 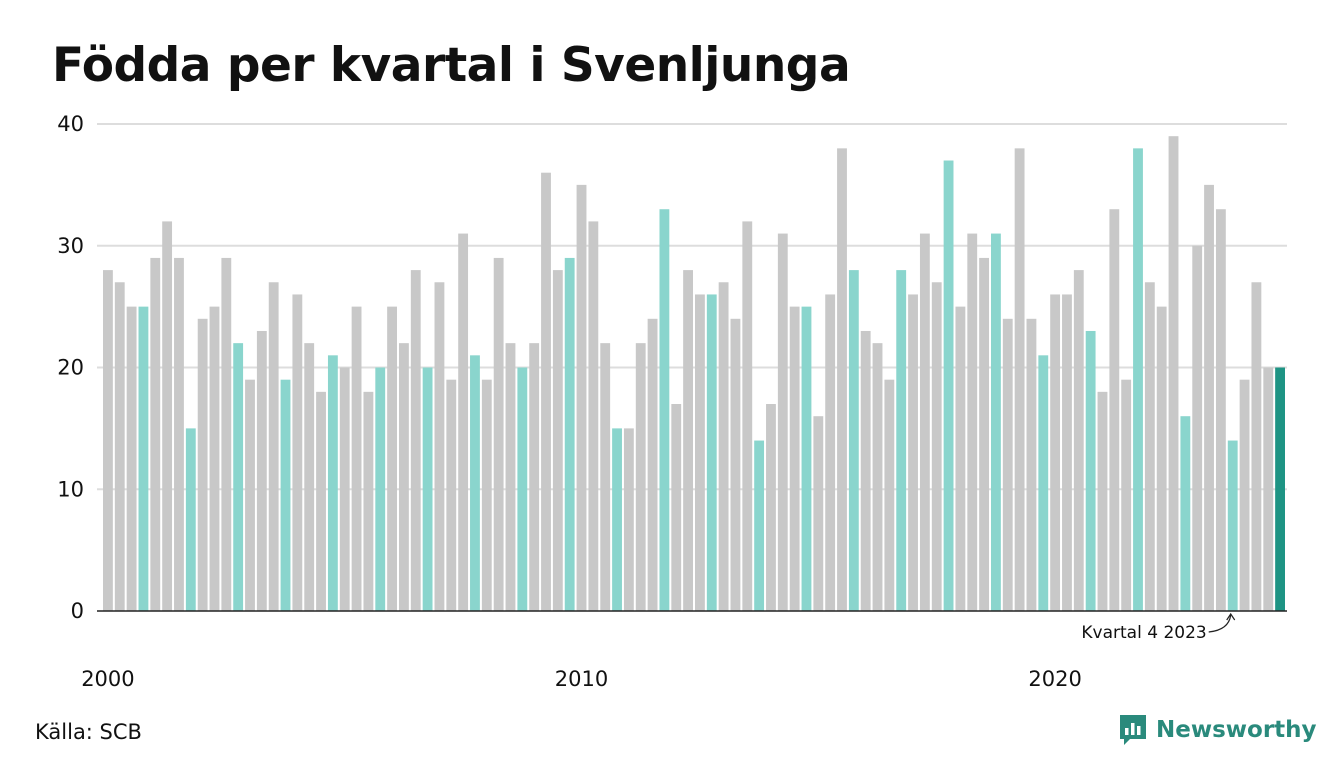 What do you see at coordinates (522, 489) in the screenshot?
I see `bar: 2008 K4: 20` at bounding box center [522, 489].